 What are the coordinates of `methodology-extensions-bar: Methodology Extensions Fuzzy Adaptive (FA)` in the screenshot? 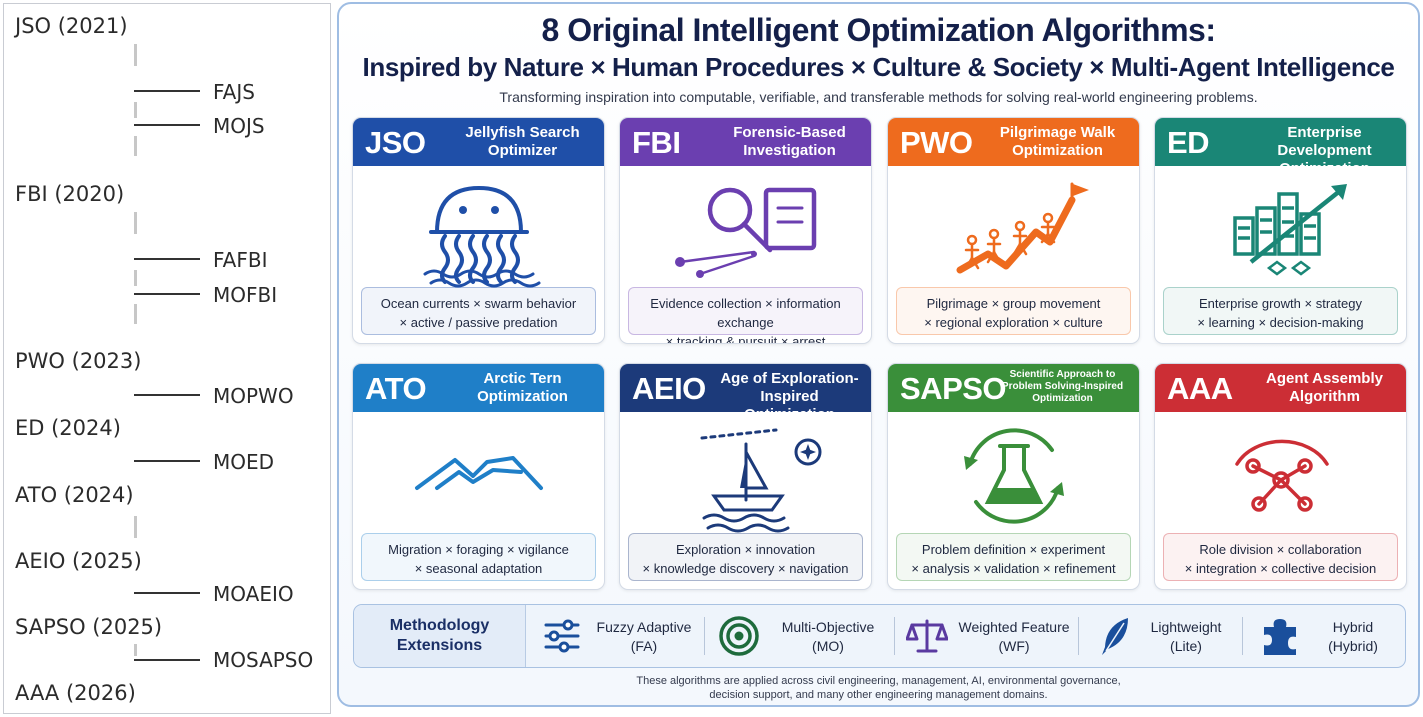 It's located at (879, 636).